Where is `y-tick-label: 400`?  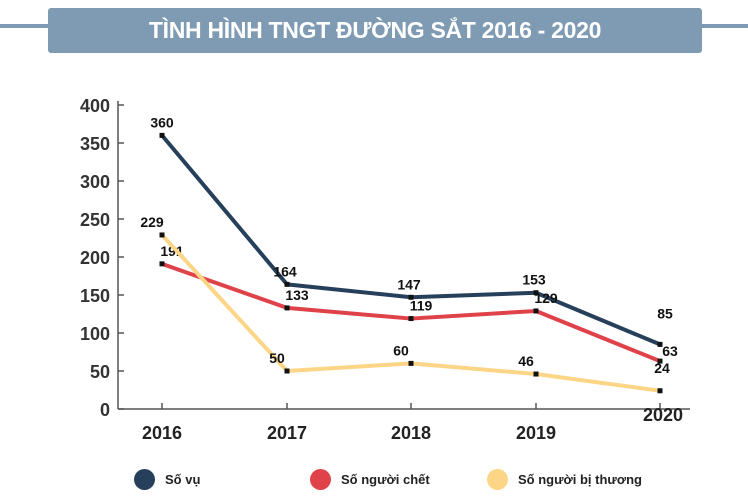
y-tick-label: 400 is located at coordinates (95, 106).